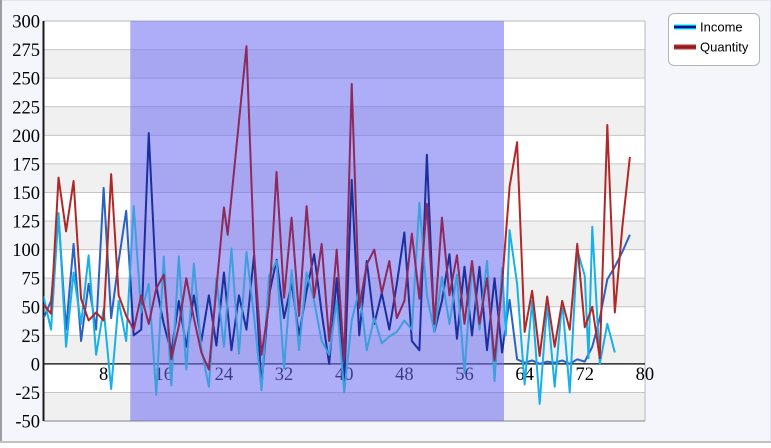 The height and width of the screenshot is (448, 771). I want to click on svg-text: 25, so click(31, 337).